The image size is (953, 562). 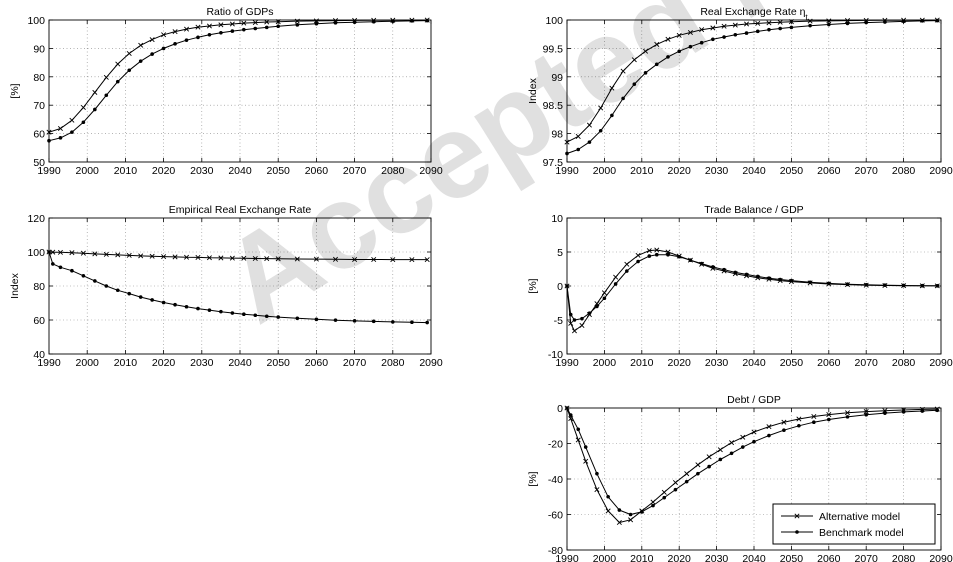 I want to click on y-axis-label: Index, so click(x=533, y=90).